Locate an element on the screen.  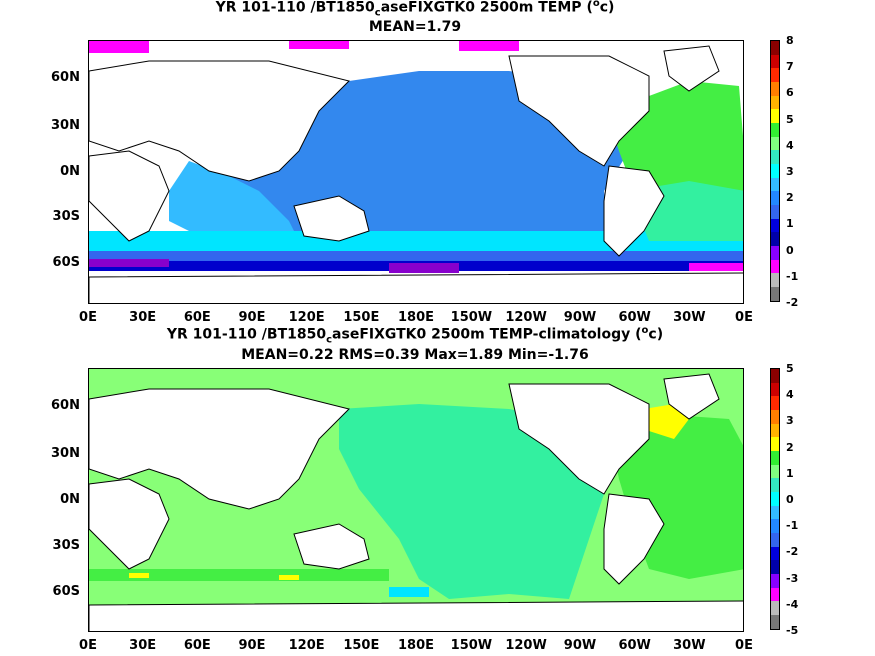
top-map-subtitle: MEAN=1.79 is located at coordinates (415, 27).